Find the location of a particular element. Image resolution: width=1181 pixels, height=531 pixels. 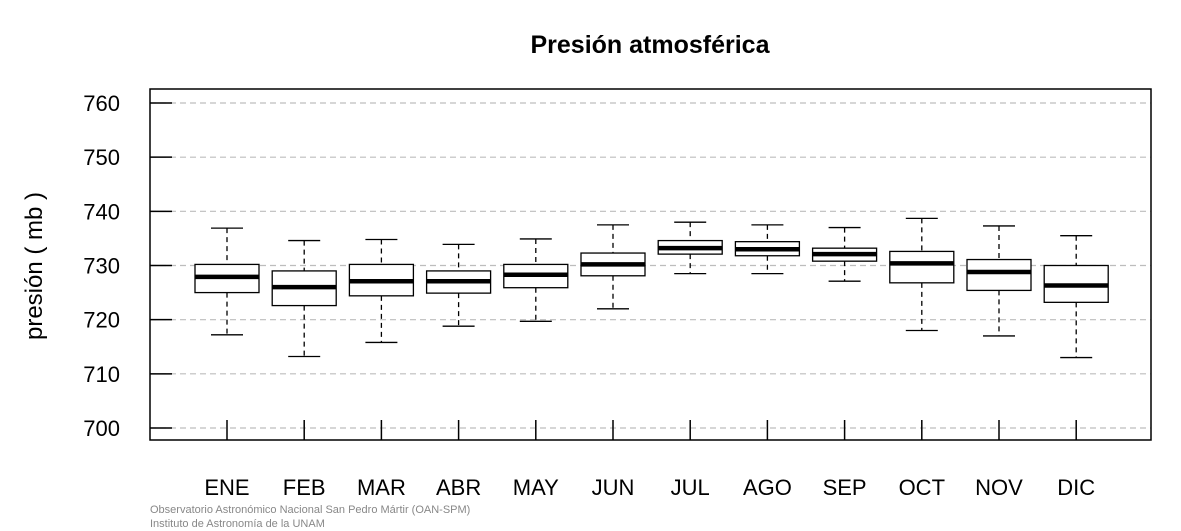

x-tick-label: JUN is located at coordinates (613, 487).